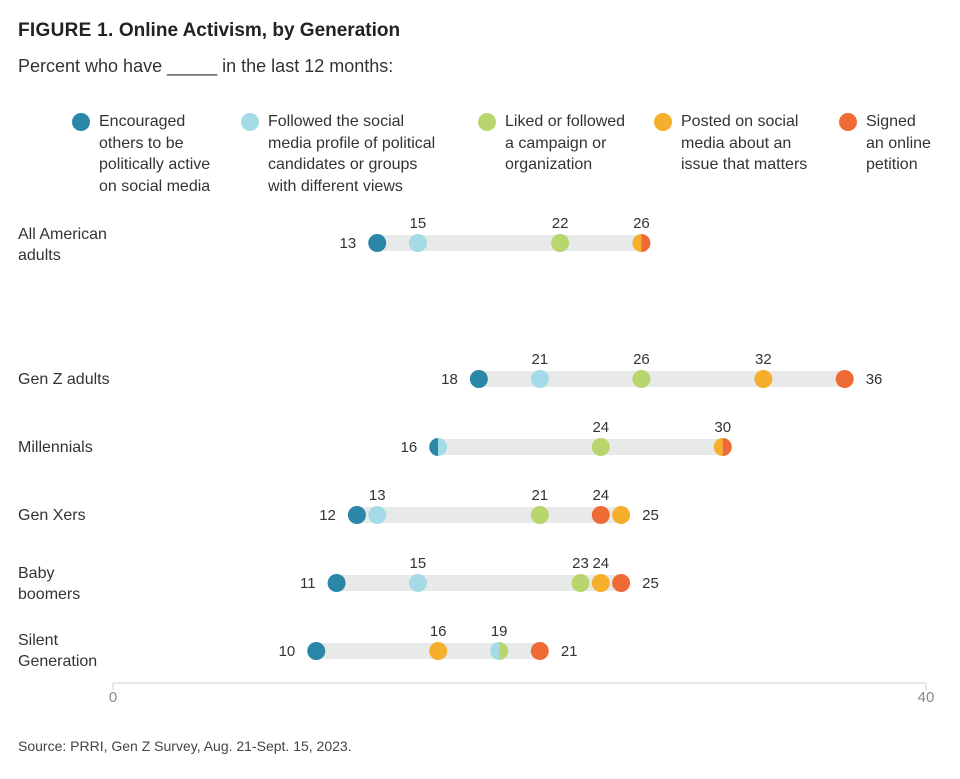 The height and width of the screenshot is (779, 960). Describe the element at coordinates (580, 563) in the screenshot. I see `data-label: 23` at that location.